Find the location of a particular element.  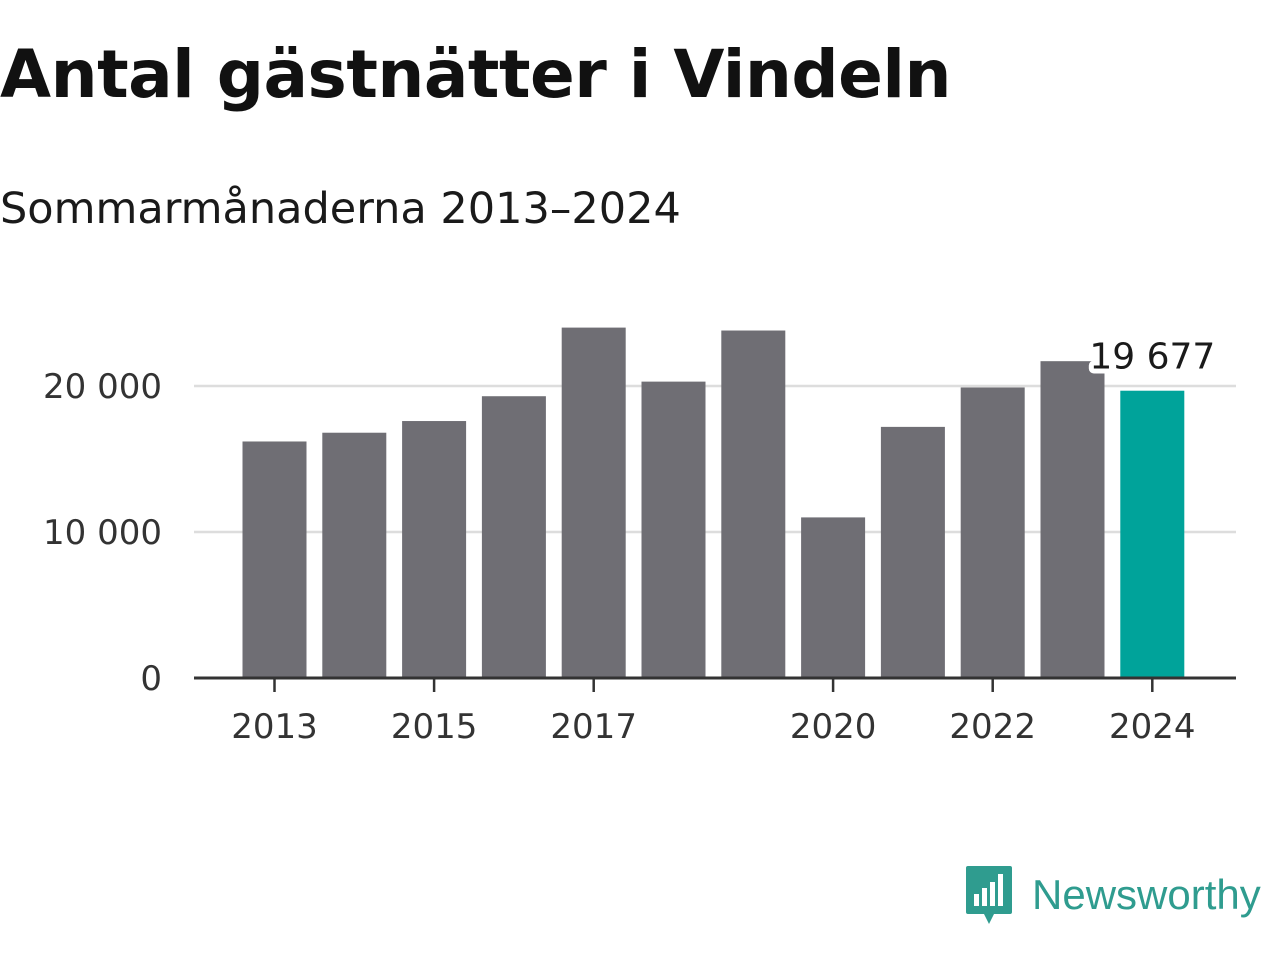

data-label-halo: 19 677 is located at coordinates (1152, 357).